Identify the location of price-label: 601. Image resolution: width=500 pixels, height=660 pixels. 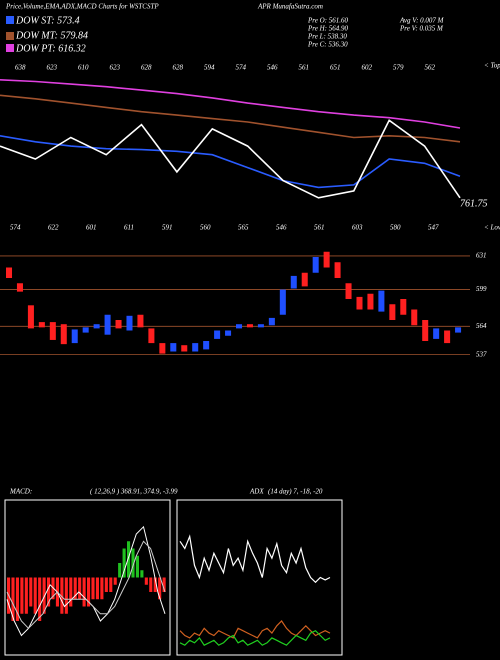
(91, 228).